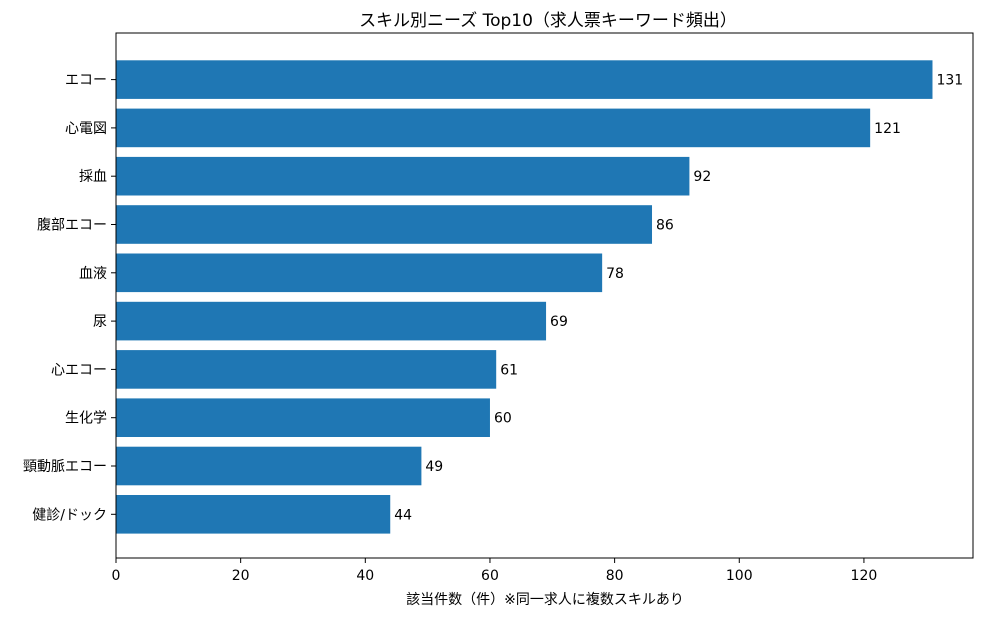 This screenshot has width=1000, height=617. I want to click on x-axis-label: 該当件数（件）※同一求人に複数スキルあり, so click(545, 599).